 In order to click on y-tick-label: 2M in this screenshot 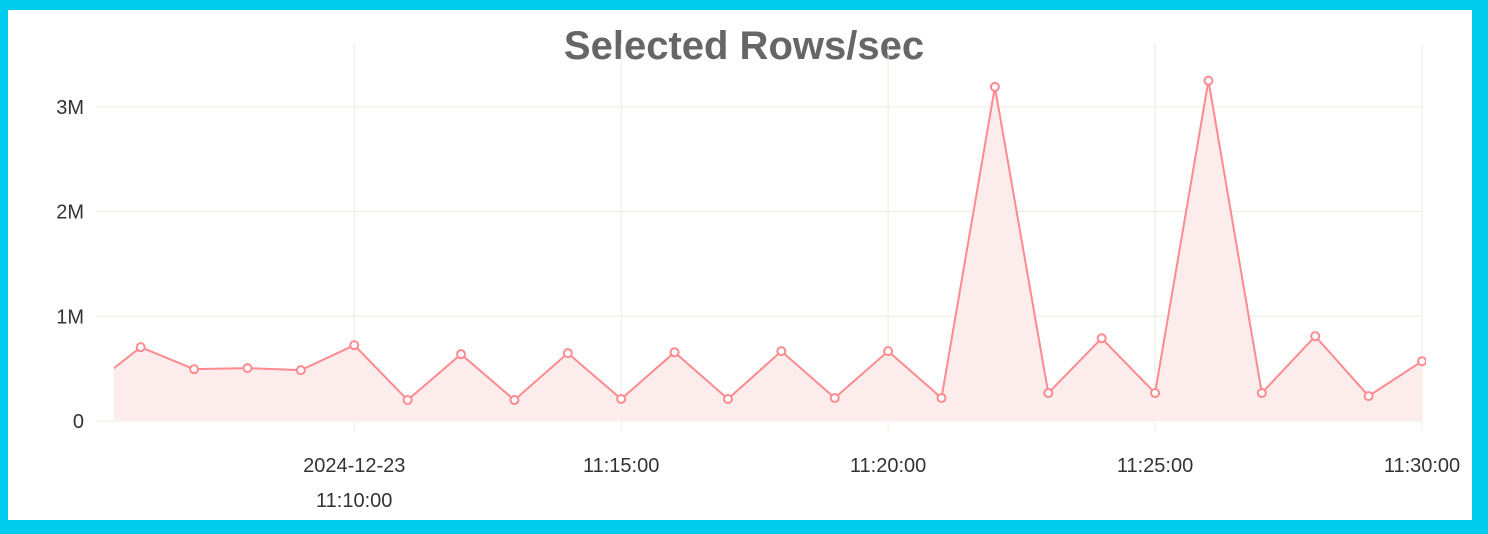, I will do `click(70, 213)`.